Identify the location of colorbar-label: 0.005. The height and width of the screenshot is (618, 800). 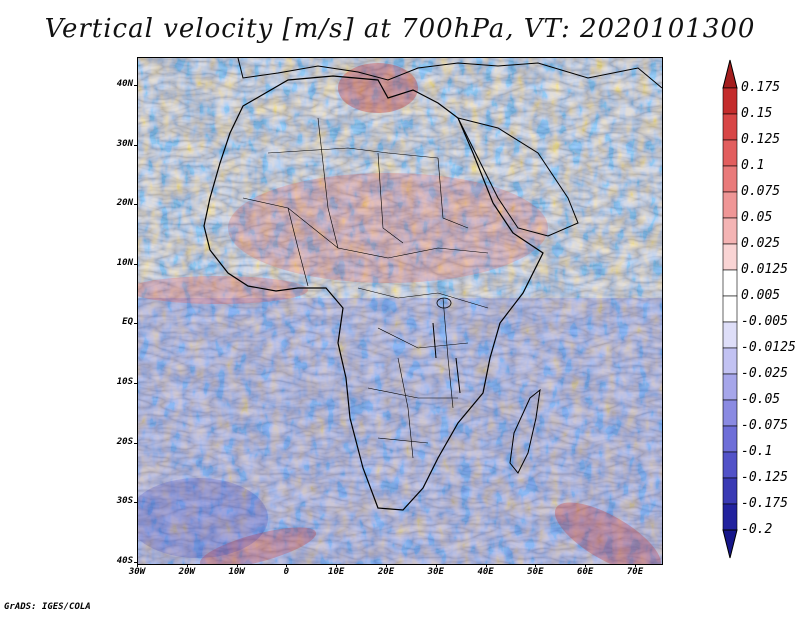
(761, 295).